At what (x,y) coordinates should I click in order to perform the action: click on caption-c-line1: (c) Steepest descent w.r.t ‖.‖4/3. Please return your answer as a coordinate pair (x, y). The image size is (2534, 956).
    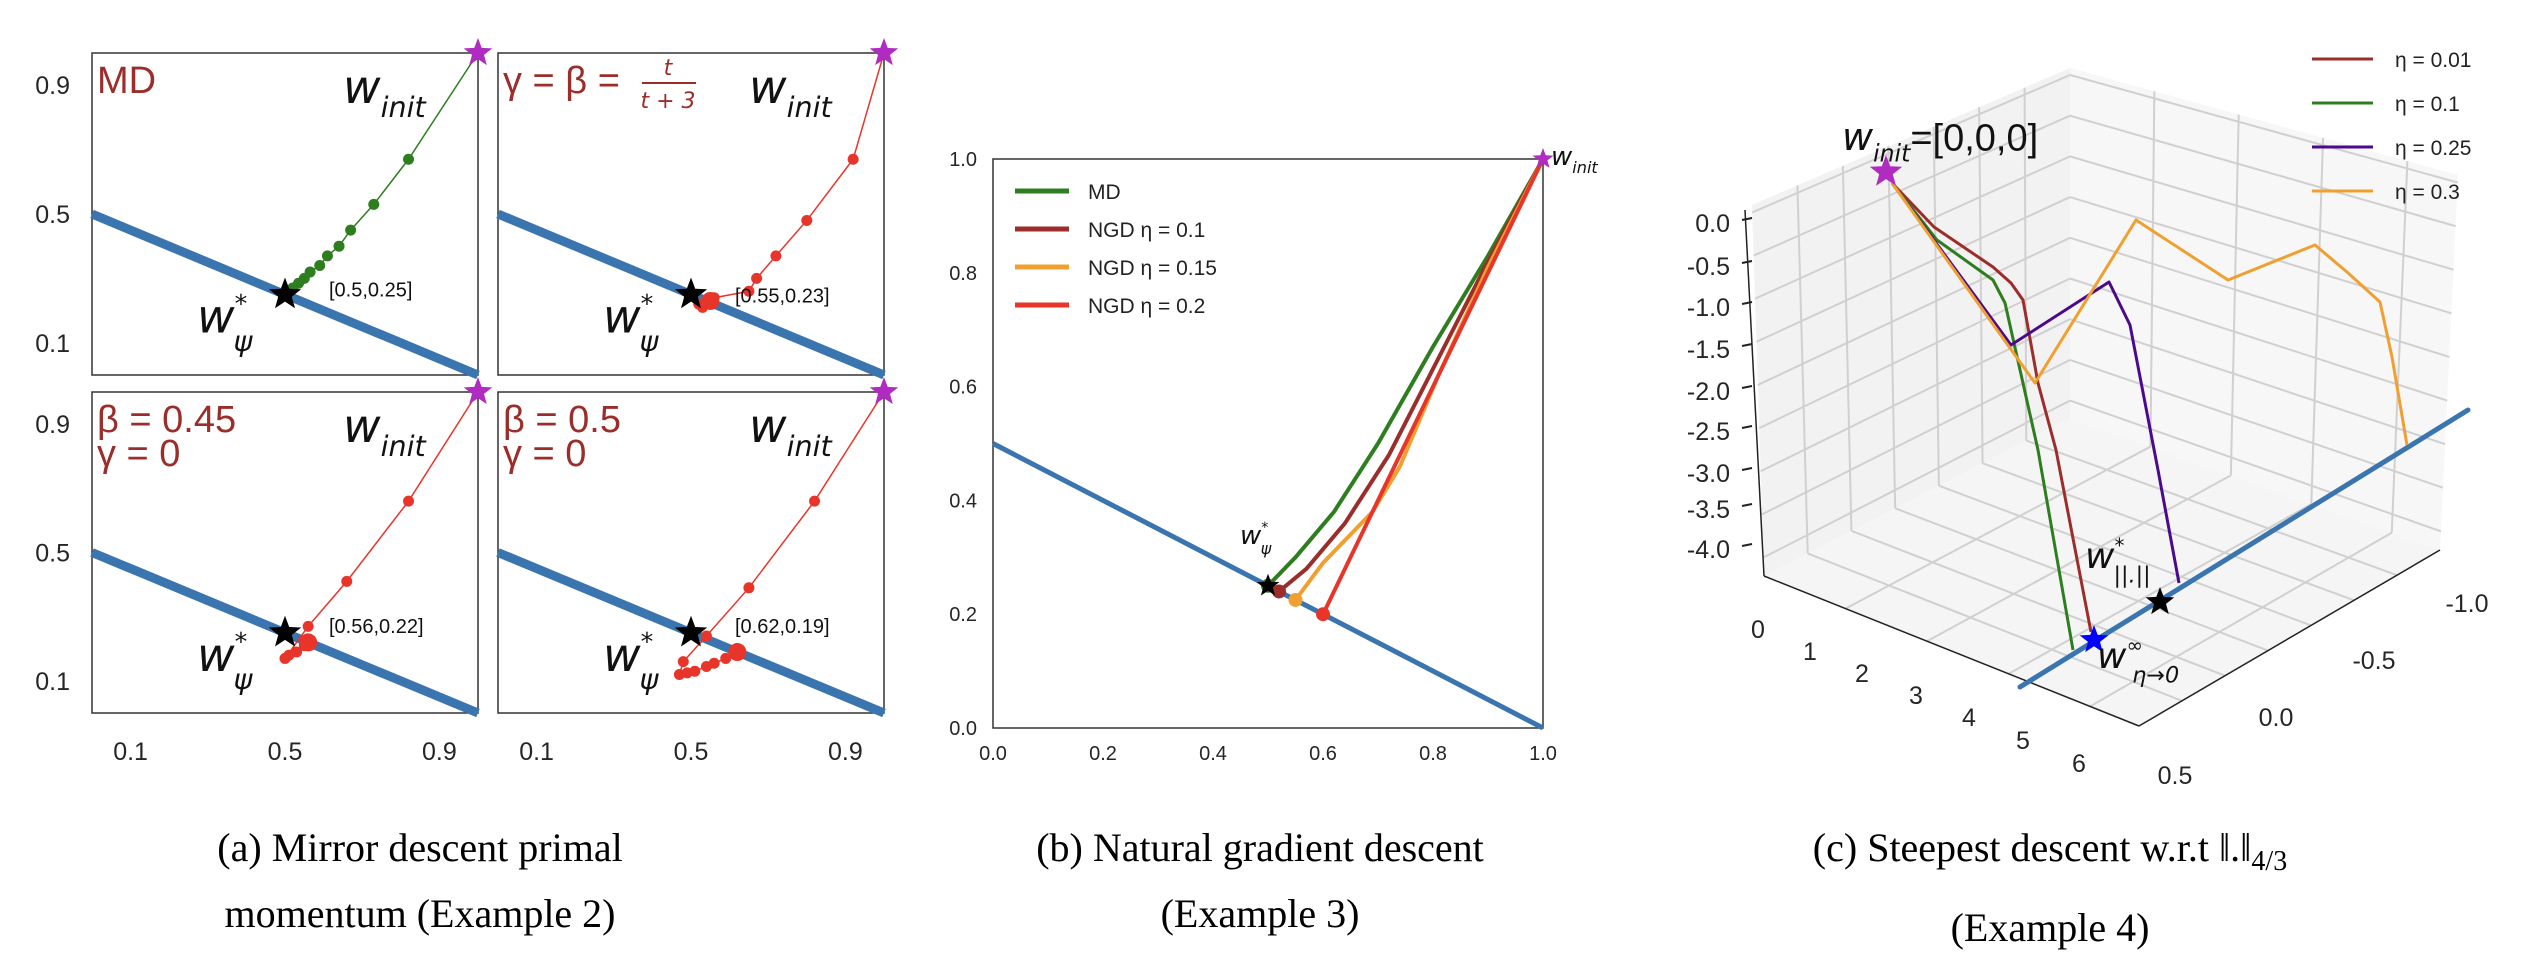
    Looking at the image, I should click on (2050, 855).